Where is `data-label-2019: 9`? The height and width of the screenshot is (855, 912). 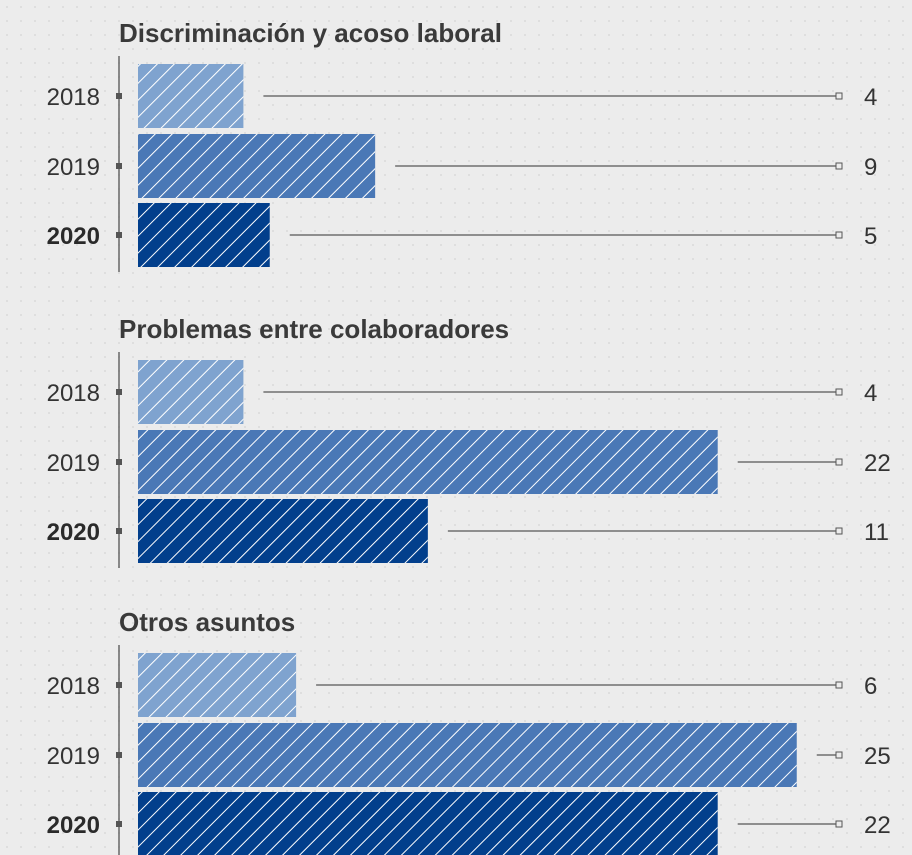
data-label-2019: 9 is located at coordinates (870, 167).